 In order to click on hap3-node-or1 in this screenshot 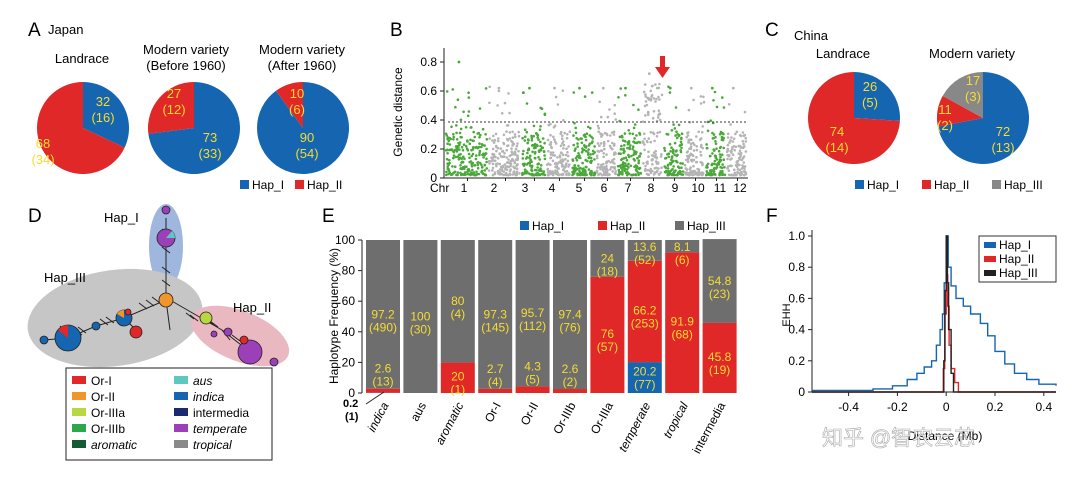, I will do `click(136, 332)`.